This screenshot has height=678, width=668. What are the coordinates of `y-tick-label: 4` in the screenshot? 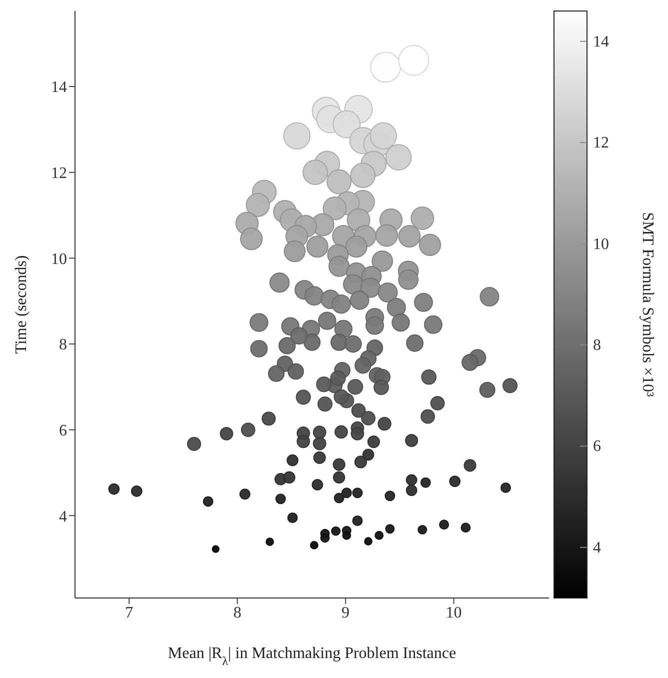 It's located at (63, 517).